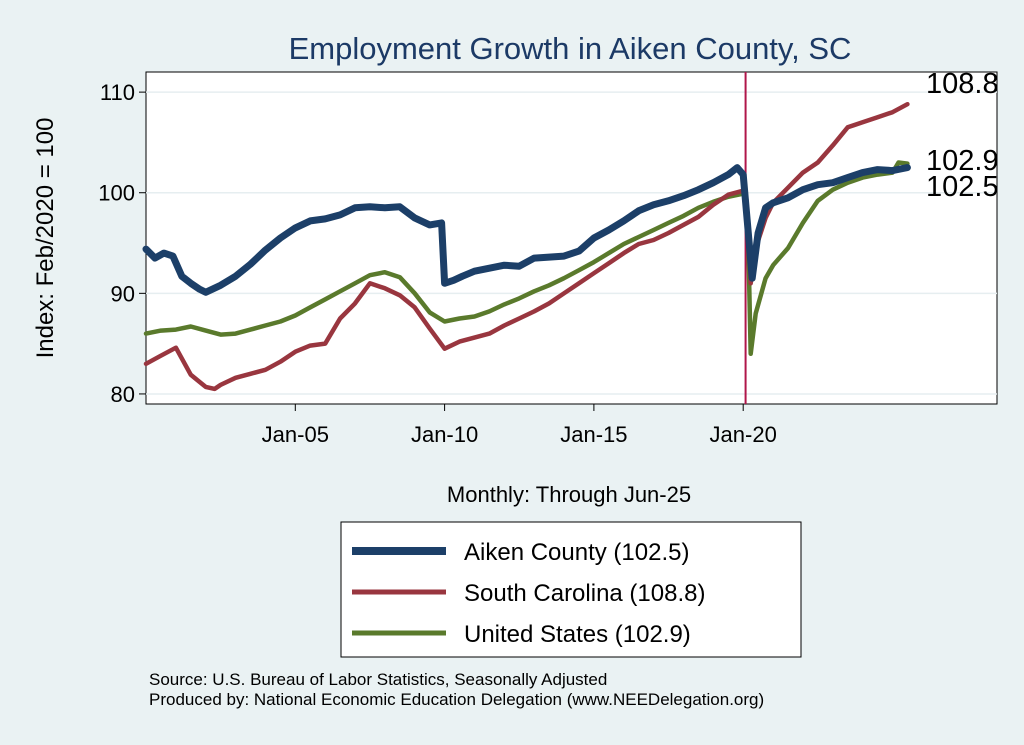 The image size is (1024, 745). I want to click on chart-title: Employment Growth in Aiken County, SC, so click(570, 48).